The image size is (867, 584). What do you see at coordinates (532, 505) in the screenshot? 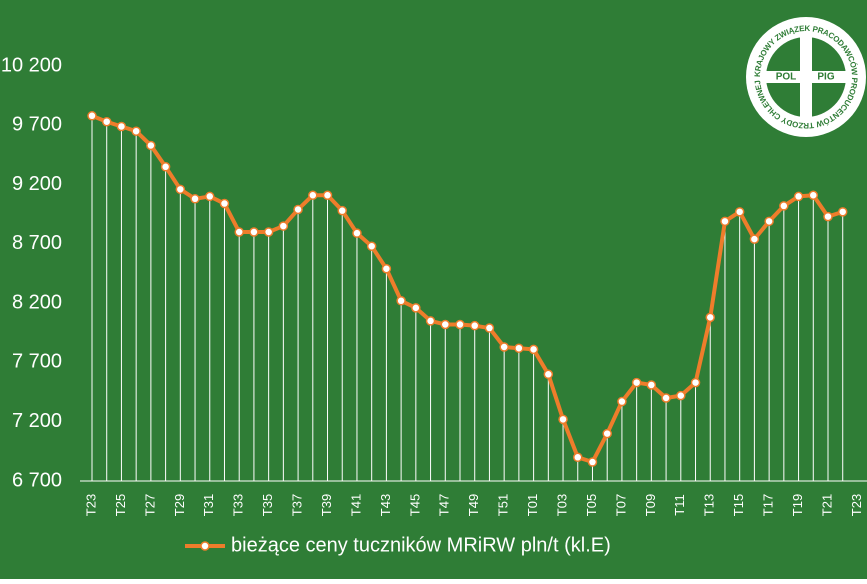
I see `x-tick-label: T01` at bounding box center [532, 505].